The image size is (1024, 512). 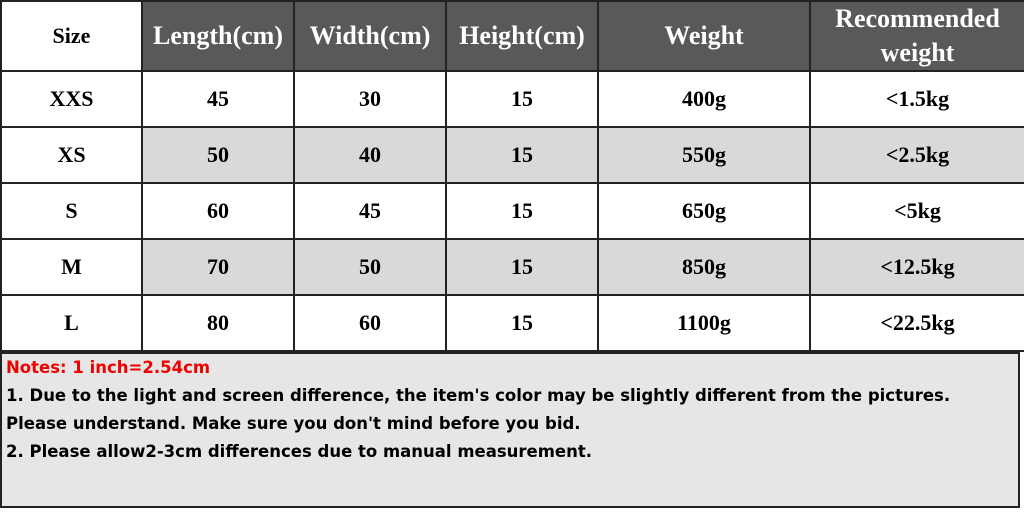 What do you see at coordinates (704, 267) in the screenshot?
I see `table-cell: 850g` at bounding box center [704, 267].